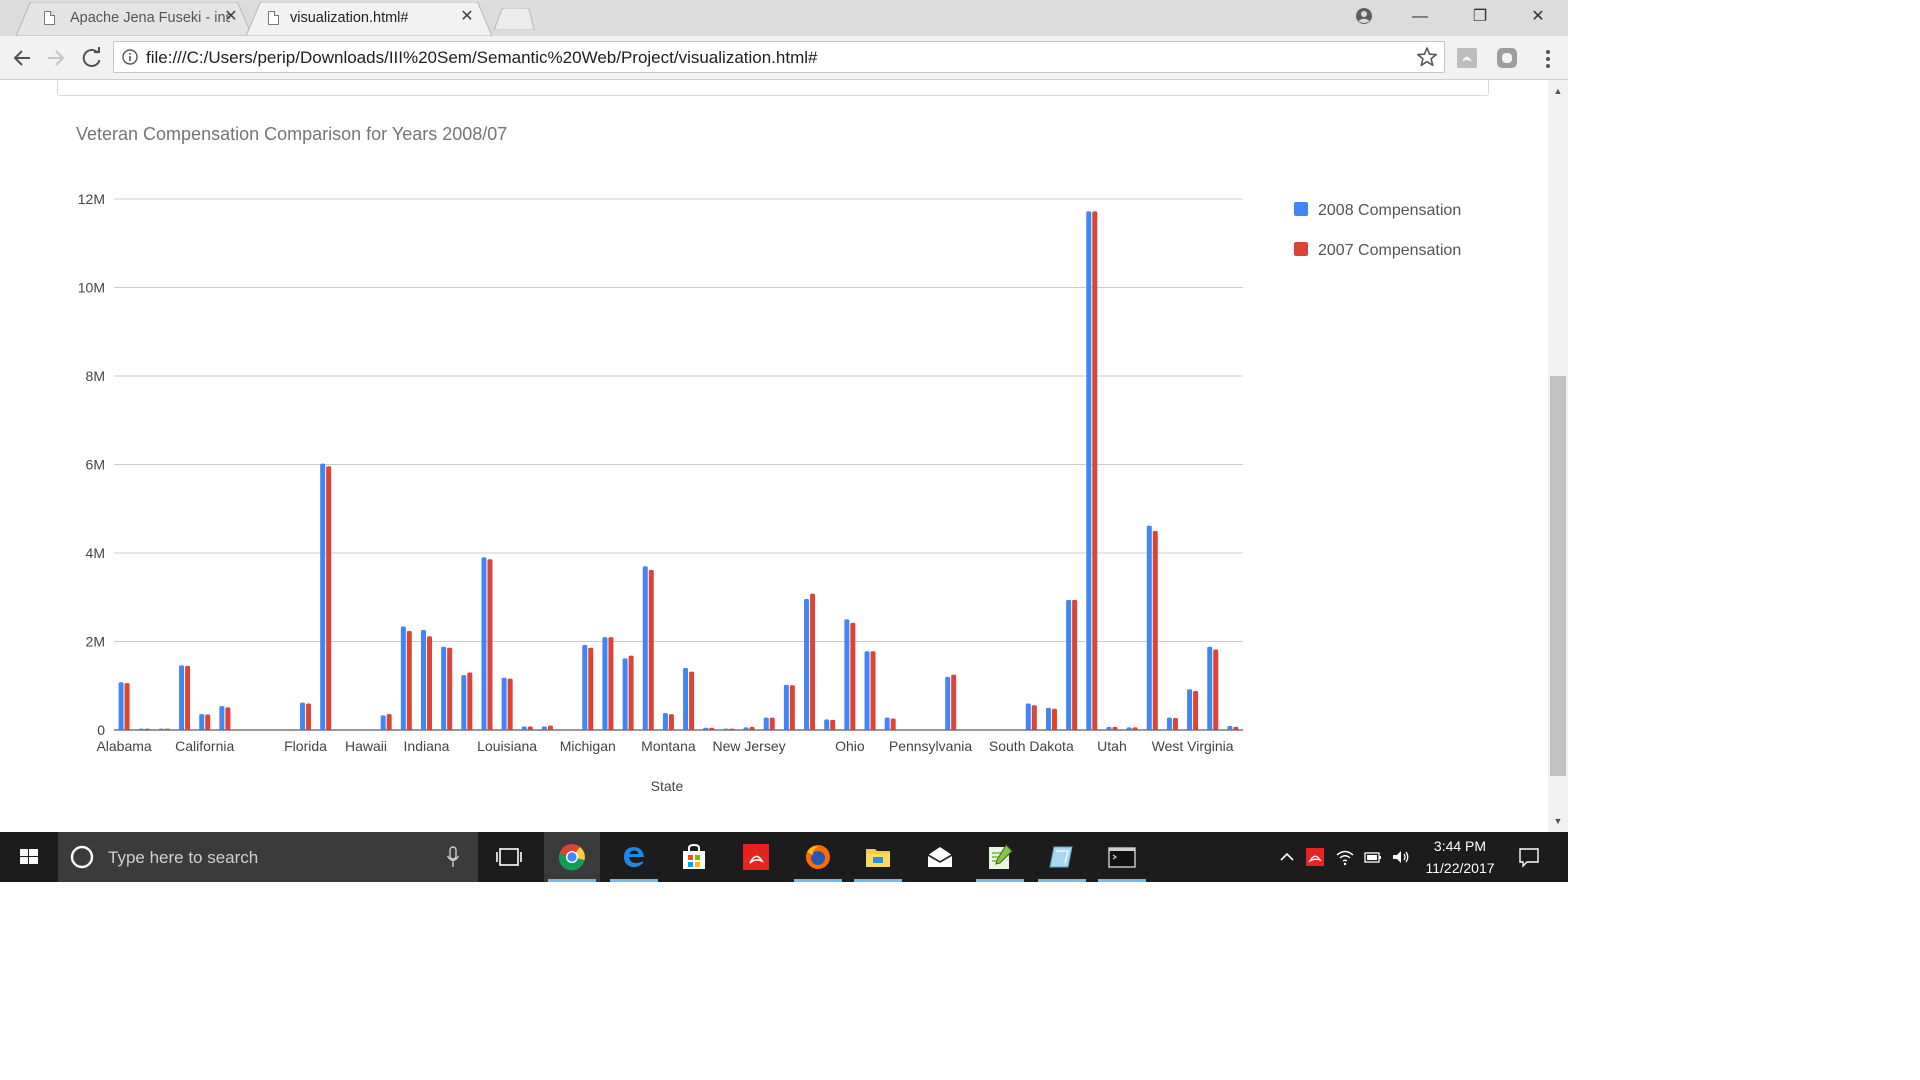  What do you see at coordinates (634, 857) in the screenshot?
I see `edge-taskbar-app` at bounding box center [634, 857].